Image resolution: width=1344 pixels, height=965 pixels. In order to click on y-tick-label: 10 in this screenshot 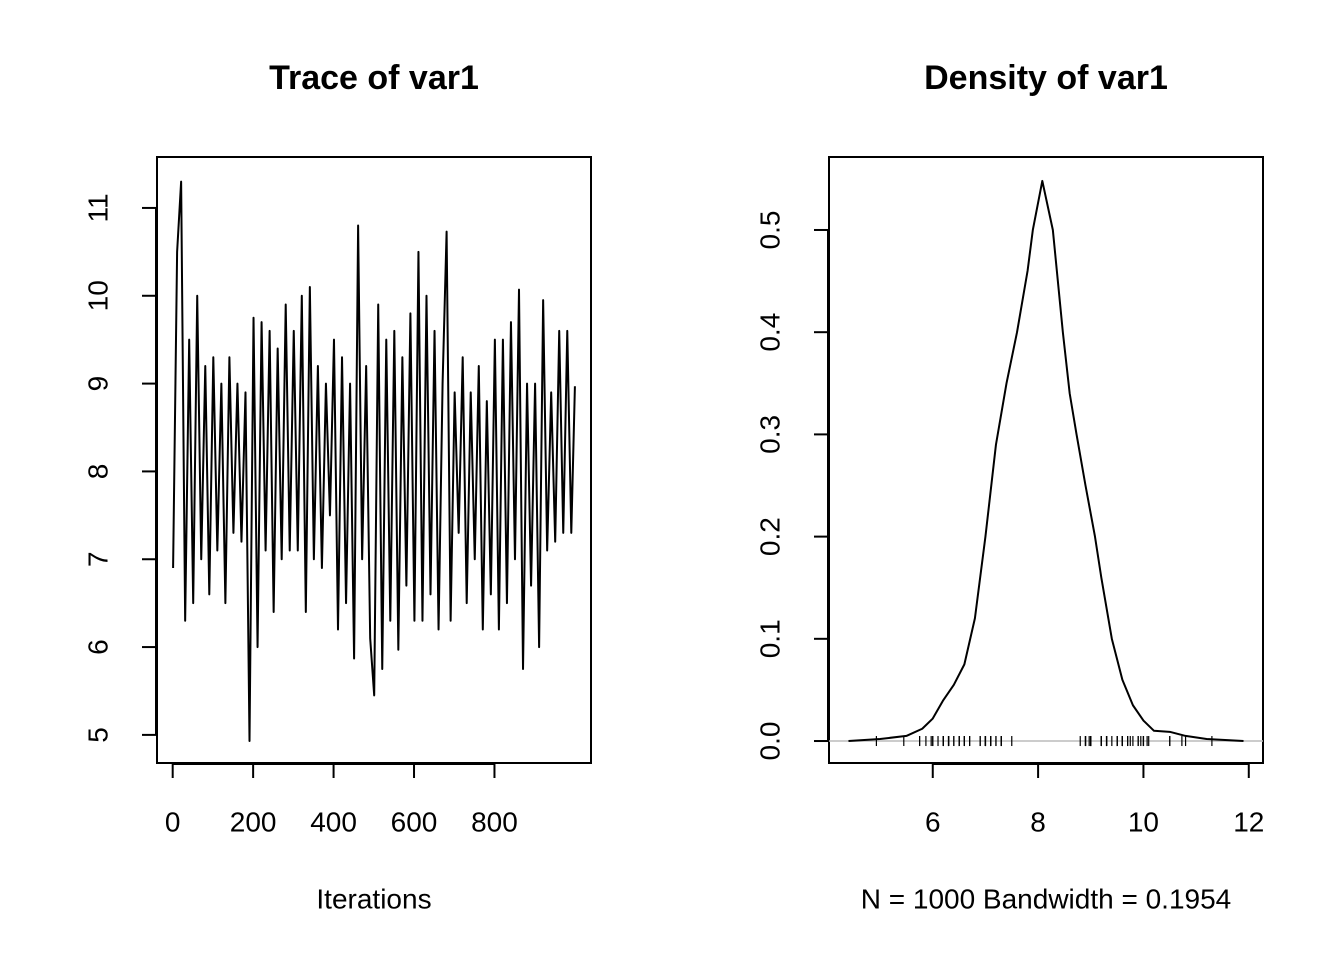, I will do `click(97, 295)`.